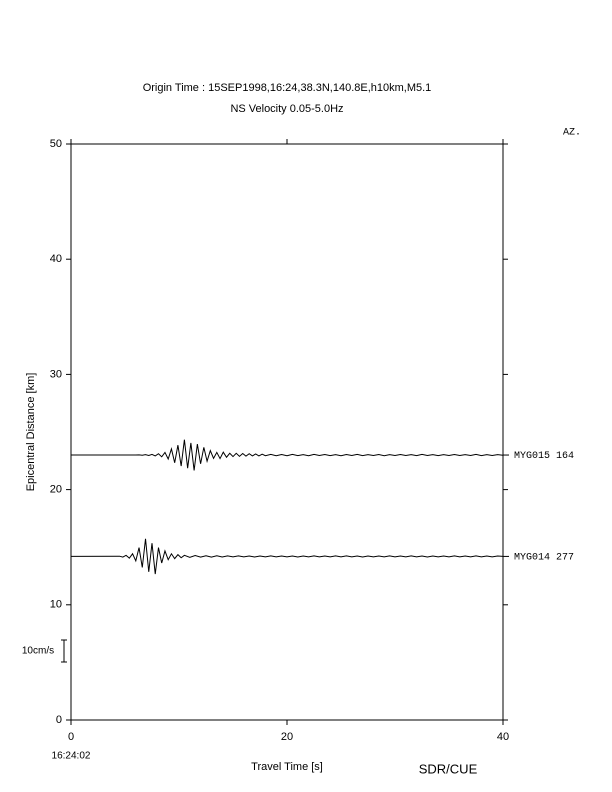 The image size is (612, 792). What do you see at coordinates (532, 456) in the screenshot?
I see `station-name: MYG015` at bounding box center [532, 456].